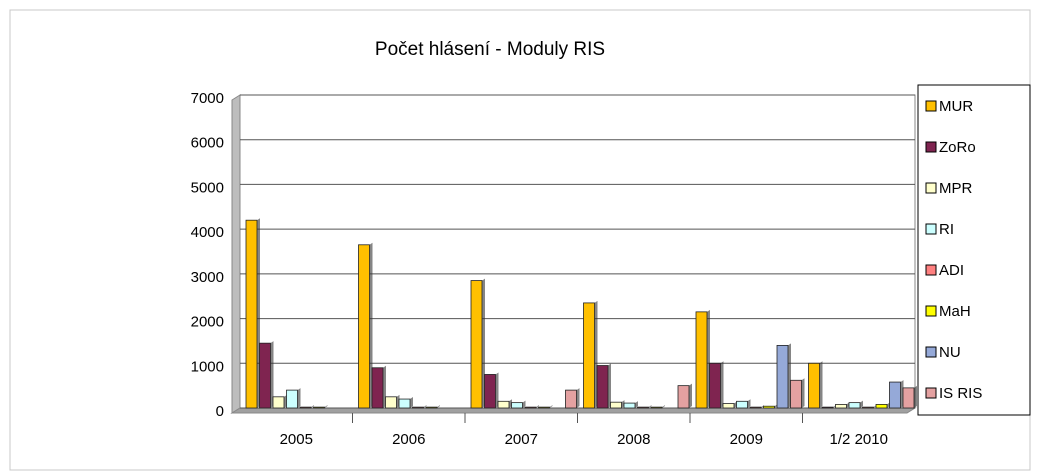 The image size is (1037, 476). Describe the element at coordinates (859, 439) in the screenshot. I see `x-tick-label: 1/2 2010` at that location.